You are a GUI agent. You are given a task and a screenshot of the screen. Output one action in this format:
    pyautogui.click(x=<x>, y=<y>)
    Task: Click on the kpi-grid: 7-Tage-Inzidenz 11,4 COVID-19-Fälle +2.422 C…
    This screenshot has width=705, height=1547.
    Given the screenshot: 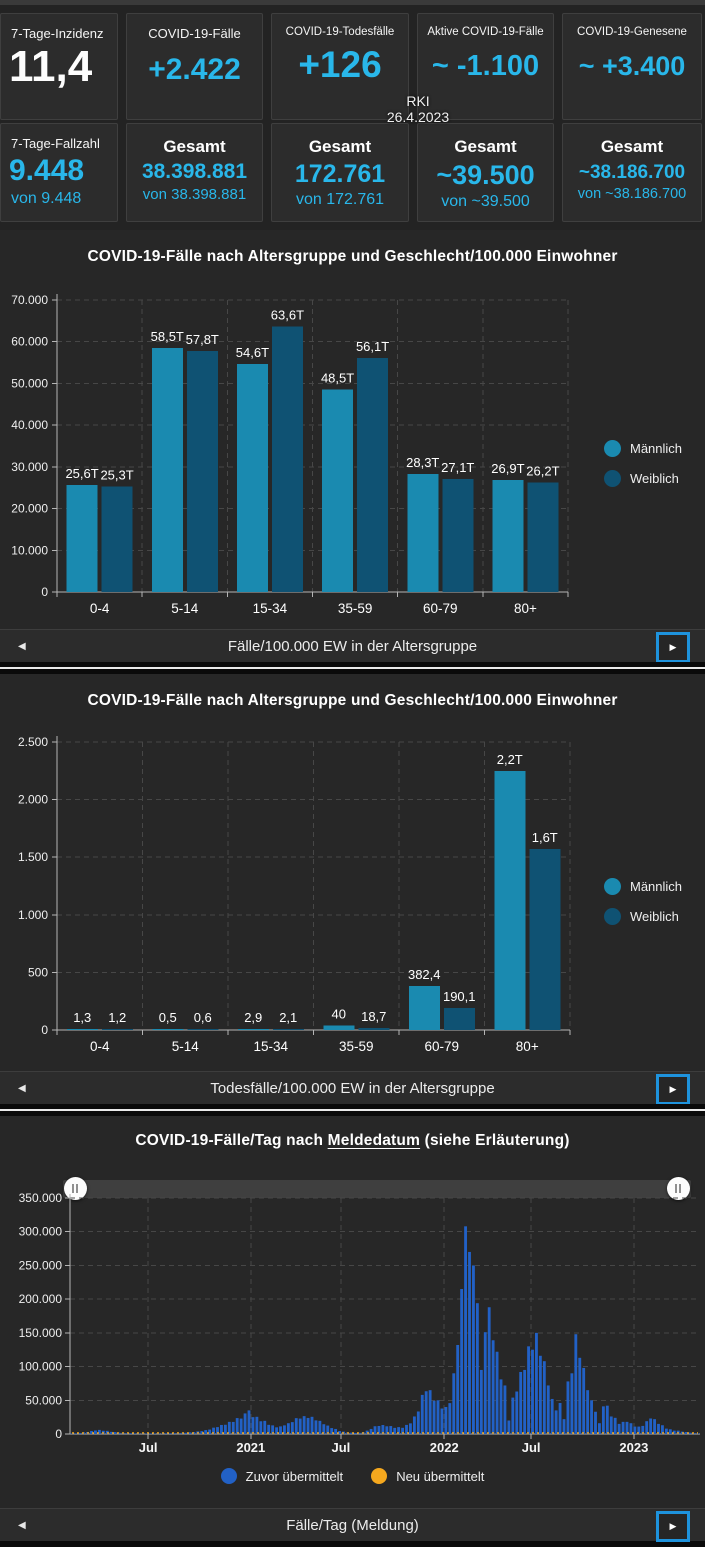 What is the action you would take?
    pyautogui.click(x=352, y=113)
    